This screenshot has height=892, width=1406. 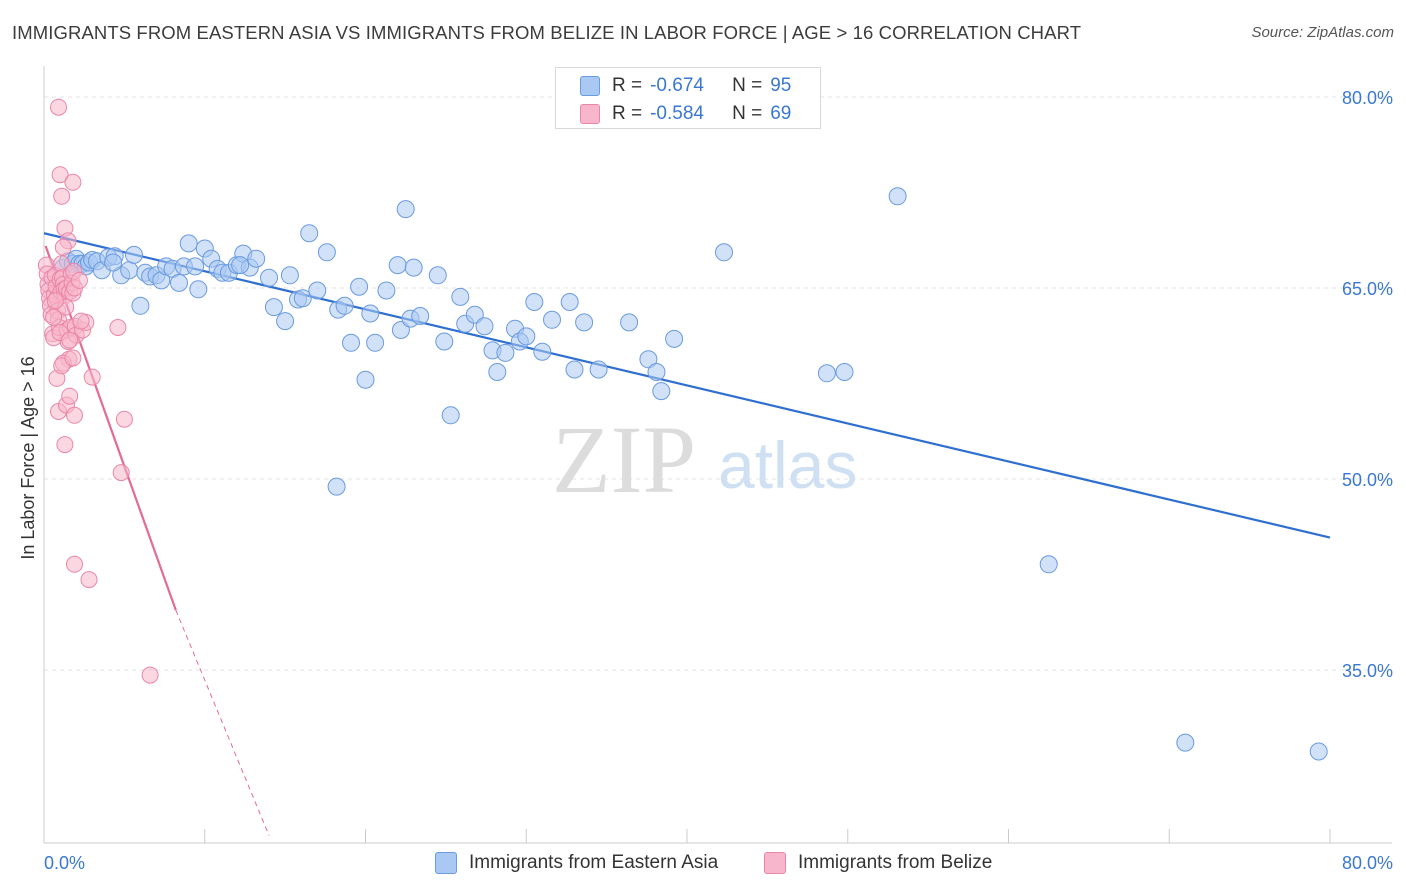 I want to click on watermark-atlas: atlas, so click(x=787, y=465).